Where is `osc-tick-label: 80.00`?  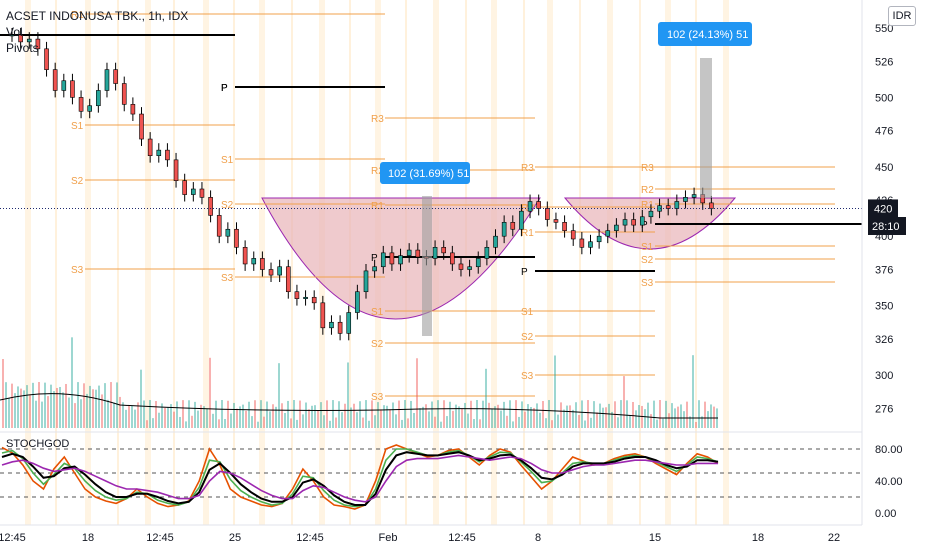 osc-tick-label: 80.00 is located at coordinates (889, 450).